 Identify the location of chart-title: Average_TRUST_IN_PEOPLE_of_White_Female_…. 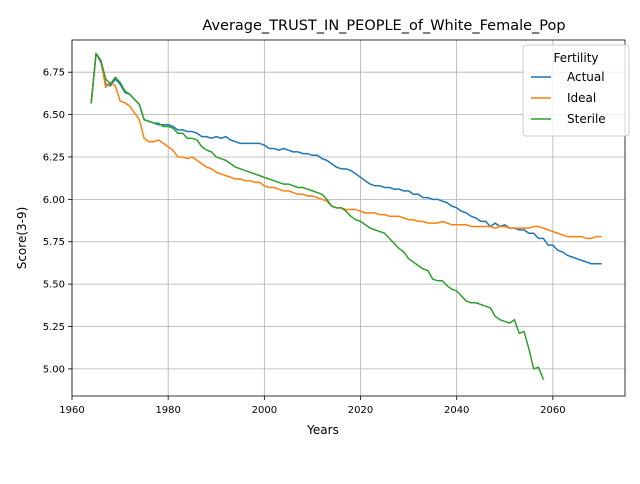
(383, 26).